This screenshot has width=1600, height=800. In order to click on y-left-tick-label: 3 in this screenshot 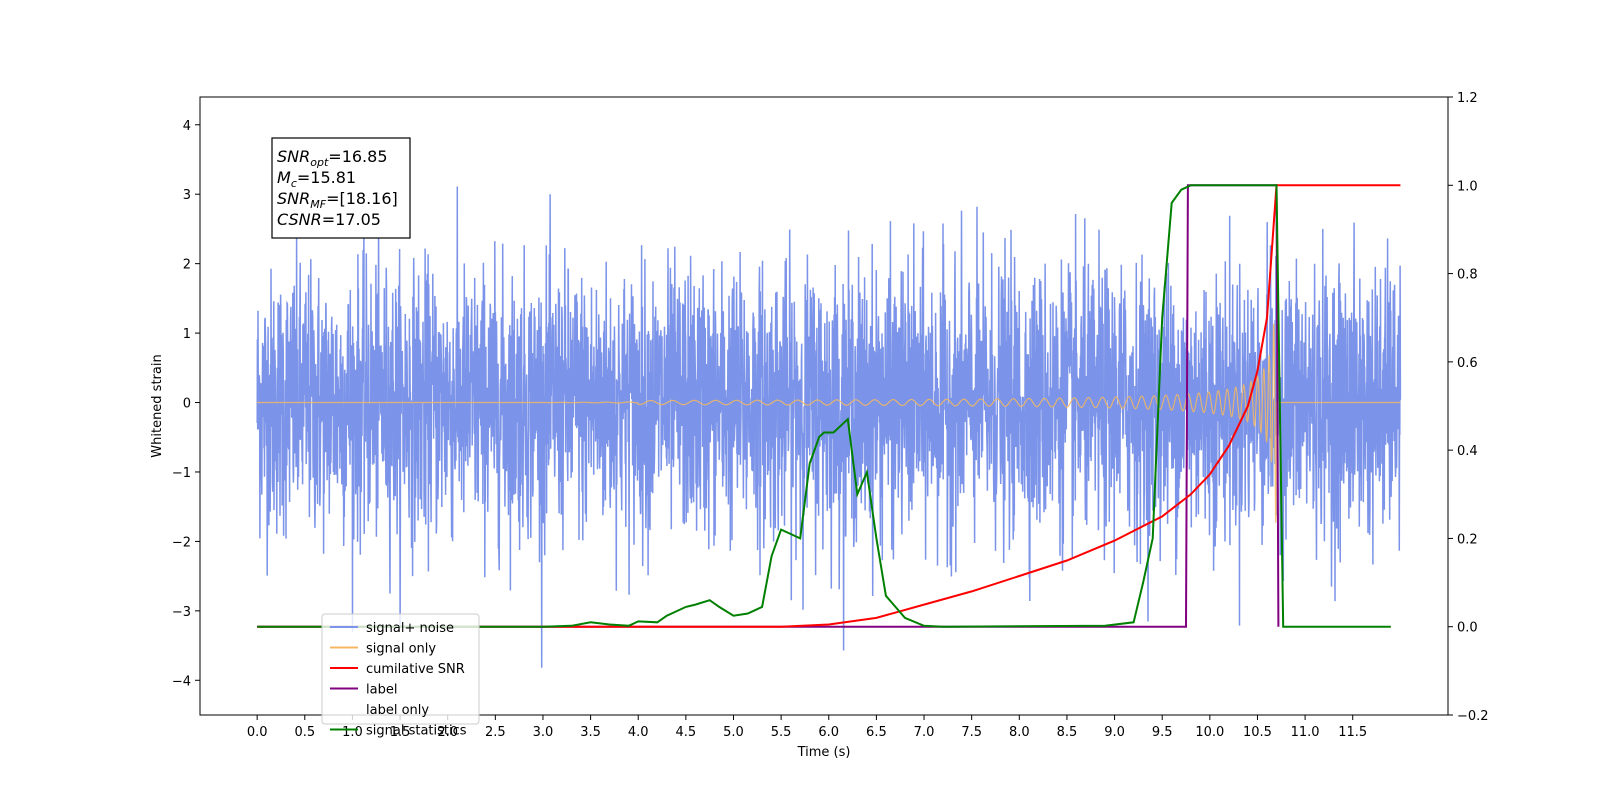, I will do `click(187, 195)`.